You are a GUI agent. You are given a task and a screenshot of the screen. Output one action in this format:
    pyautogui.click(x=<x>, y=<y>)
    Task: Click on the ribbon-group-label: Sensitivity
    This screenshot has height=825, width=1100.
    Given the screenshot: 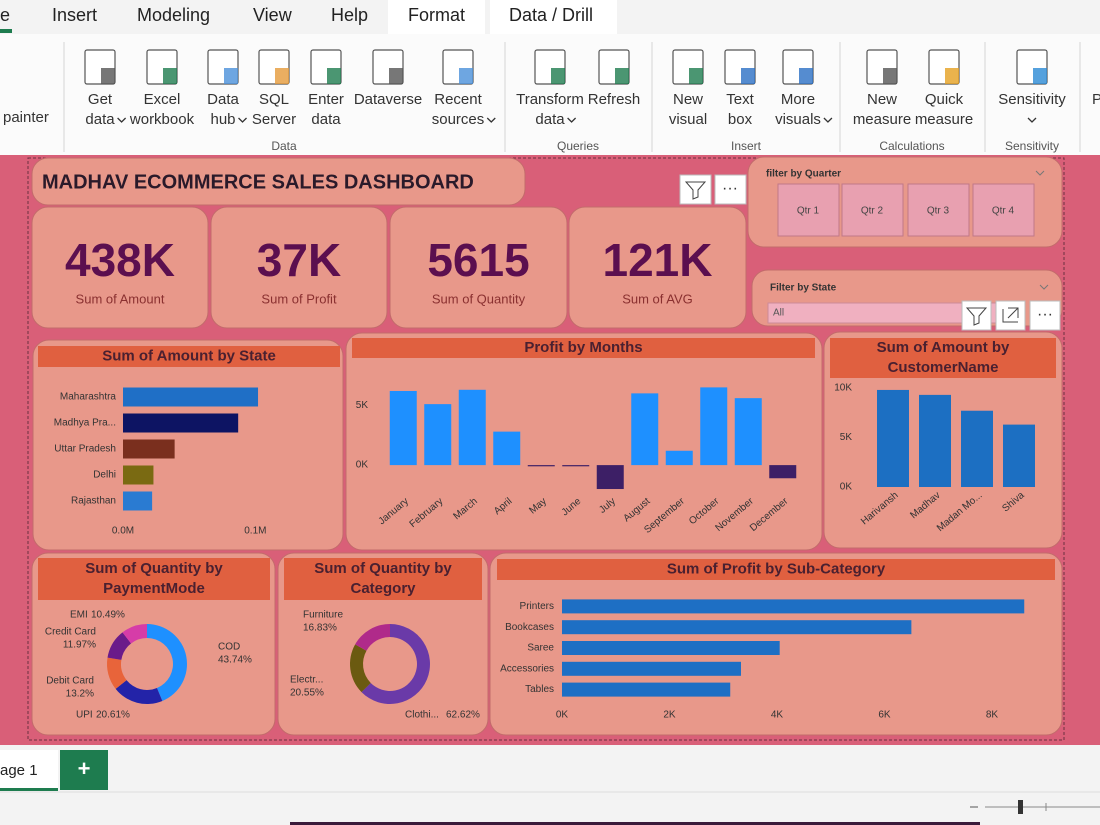 What is the action you would take?
    pyautogui.click(x=1032, y=146)
    